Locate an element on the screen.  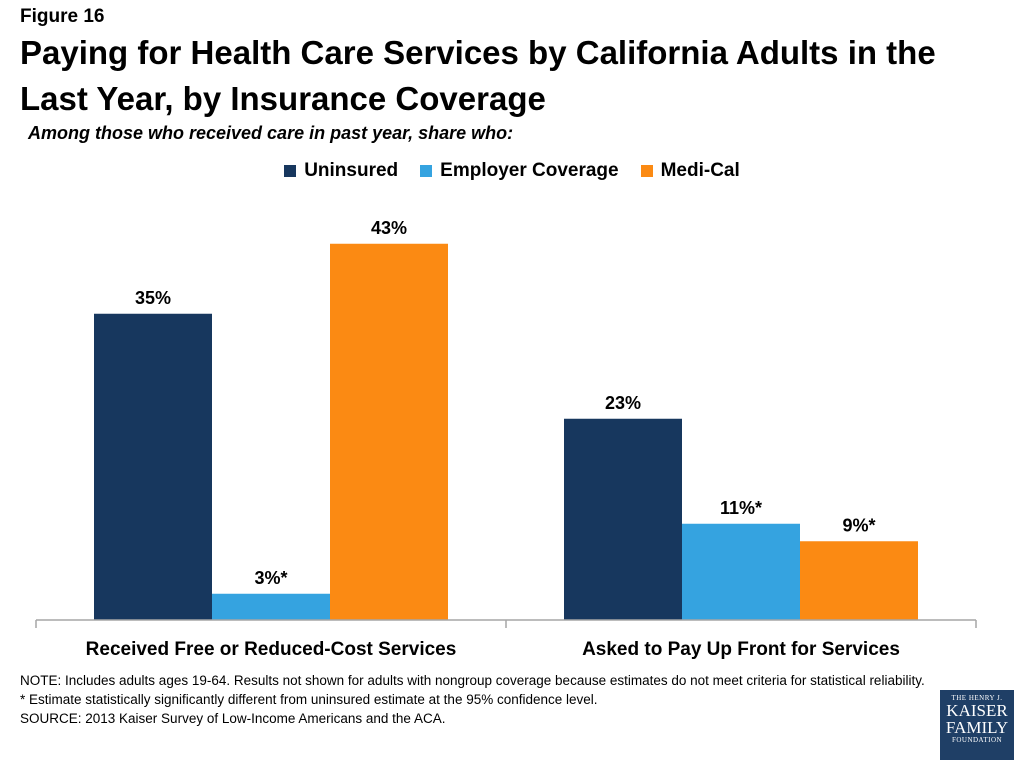
legend-item-employer: Employer Coverage is located at coordinates (519, 171).